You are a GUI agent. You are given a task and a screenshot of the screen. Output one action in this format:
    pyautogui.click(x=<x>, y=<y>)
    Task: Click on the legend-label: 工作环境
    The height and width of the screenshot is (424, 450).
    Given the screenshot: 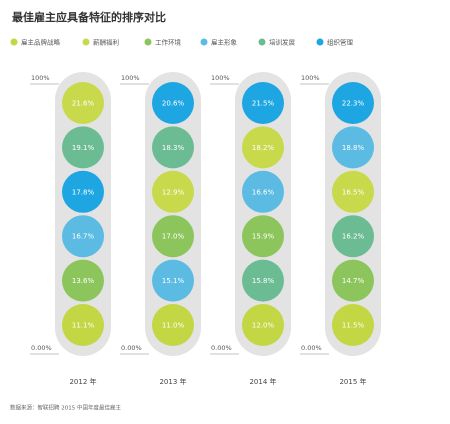 What is the action you would take?
    pyautogui.click(x=168, y=42)
    